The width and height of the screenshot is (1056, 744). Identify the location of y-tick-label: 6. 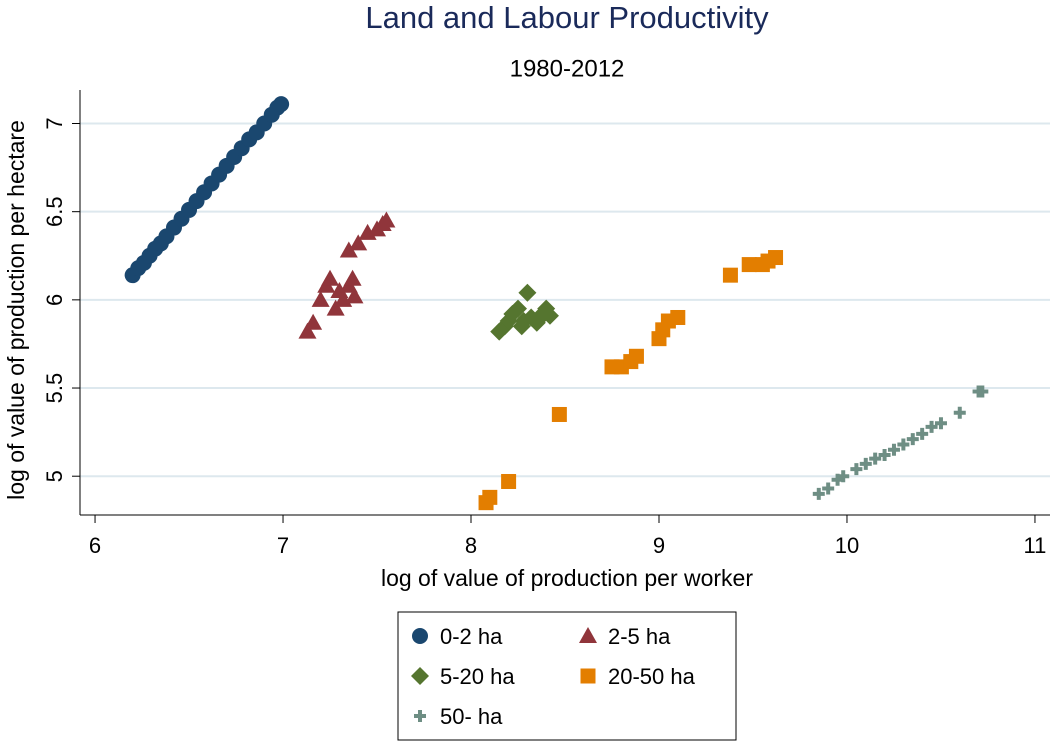
(54, 300).